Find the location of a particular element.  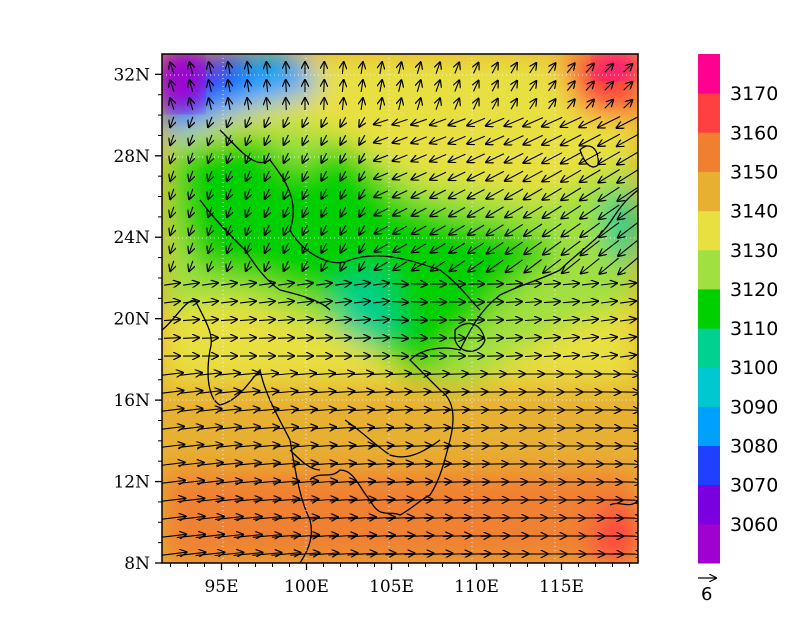

colorbar-swatch is located at coordinates (709, 191).